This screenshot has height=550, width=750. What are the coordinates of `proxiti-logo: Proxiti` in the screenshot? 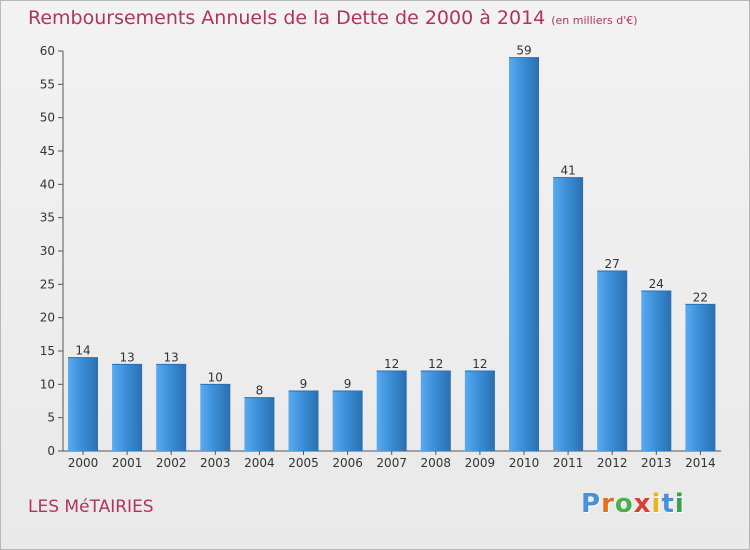 It's located at (633, 504).